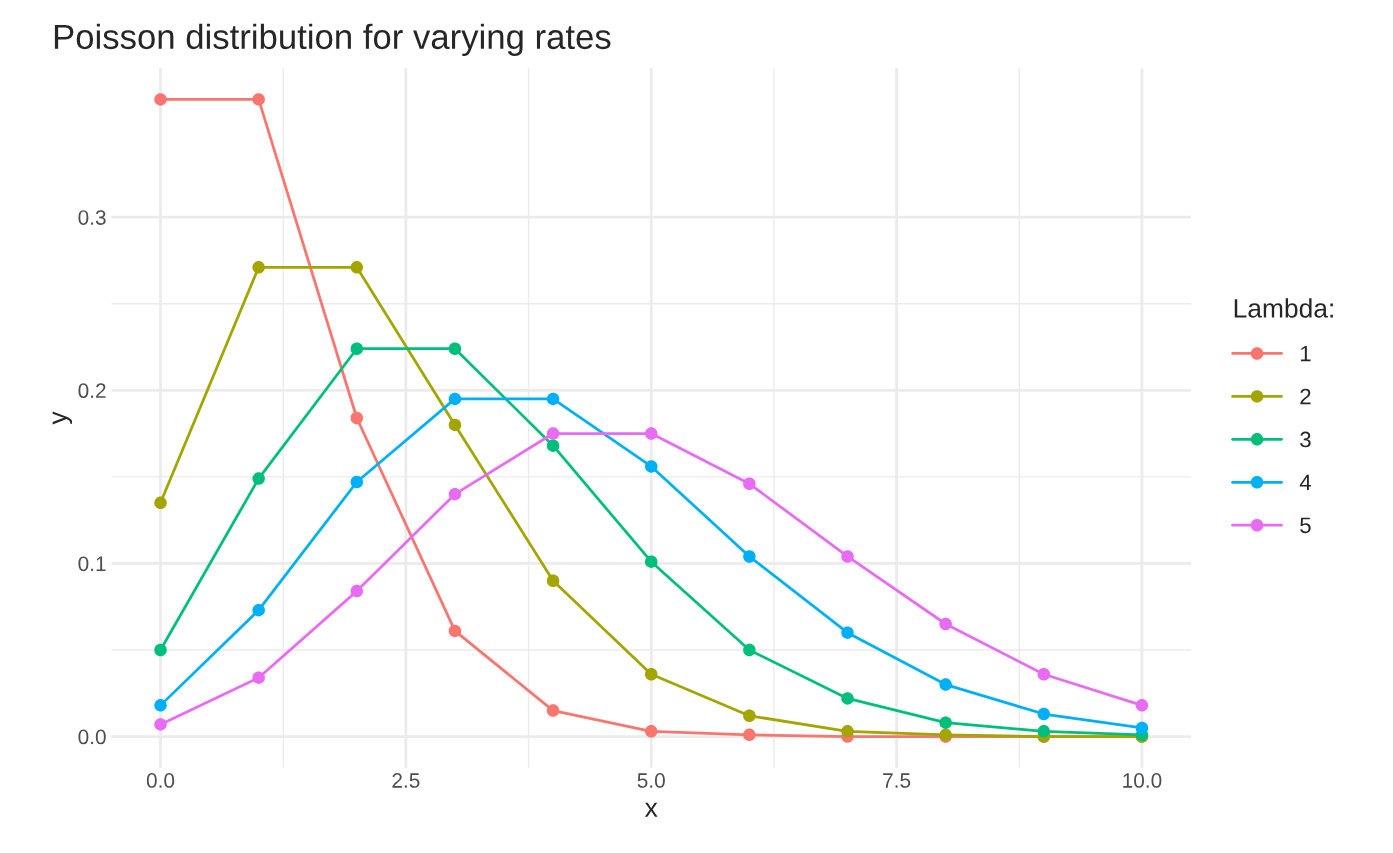  What do you see at coordinates (1305, 482) in the screenshot?
I see `legend-label: 4` at bounding box center [1305, 482].